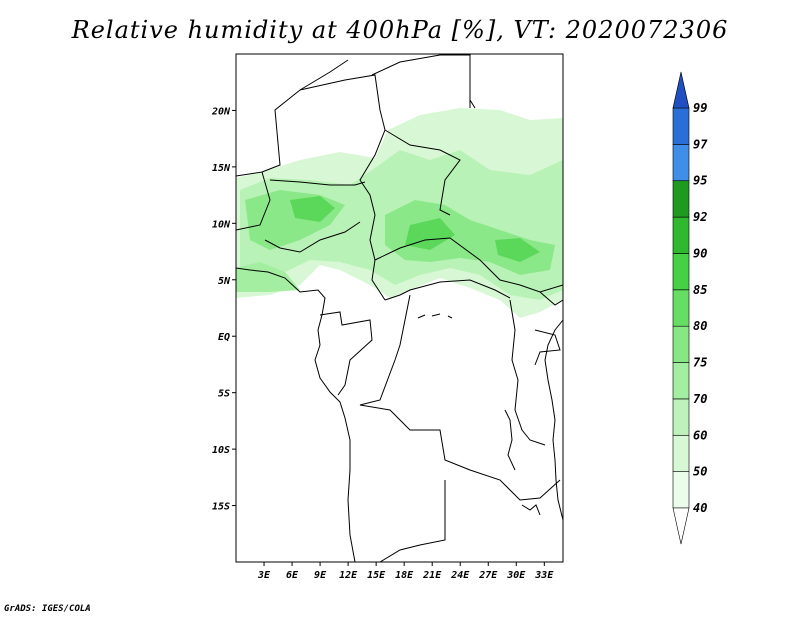  I want to click on humidity-field, so click(399, 213).